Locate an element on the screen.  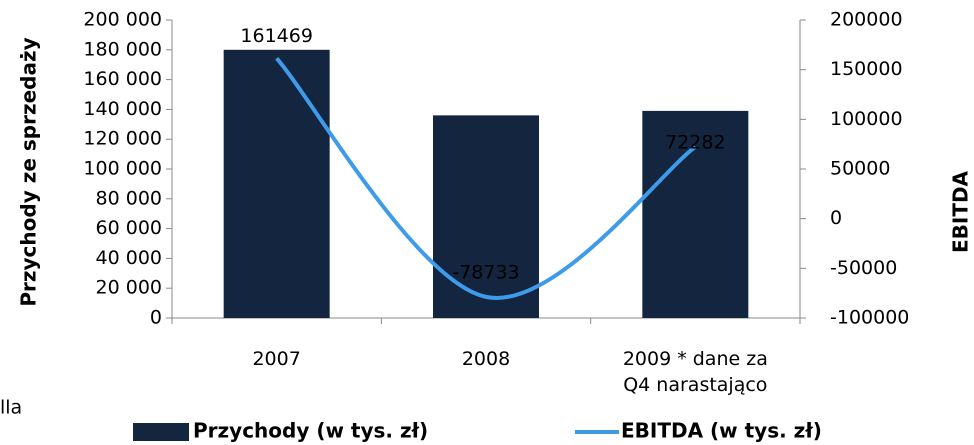
y-axis-title: Przychody ze sprzedaży is located at coordinates (29, 171).